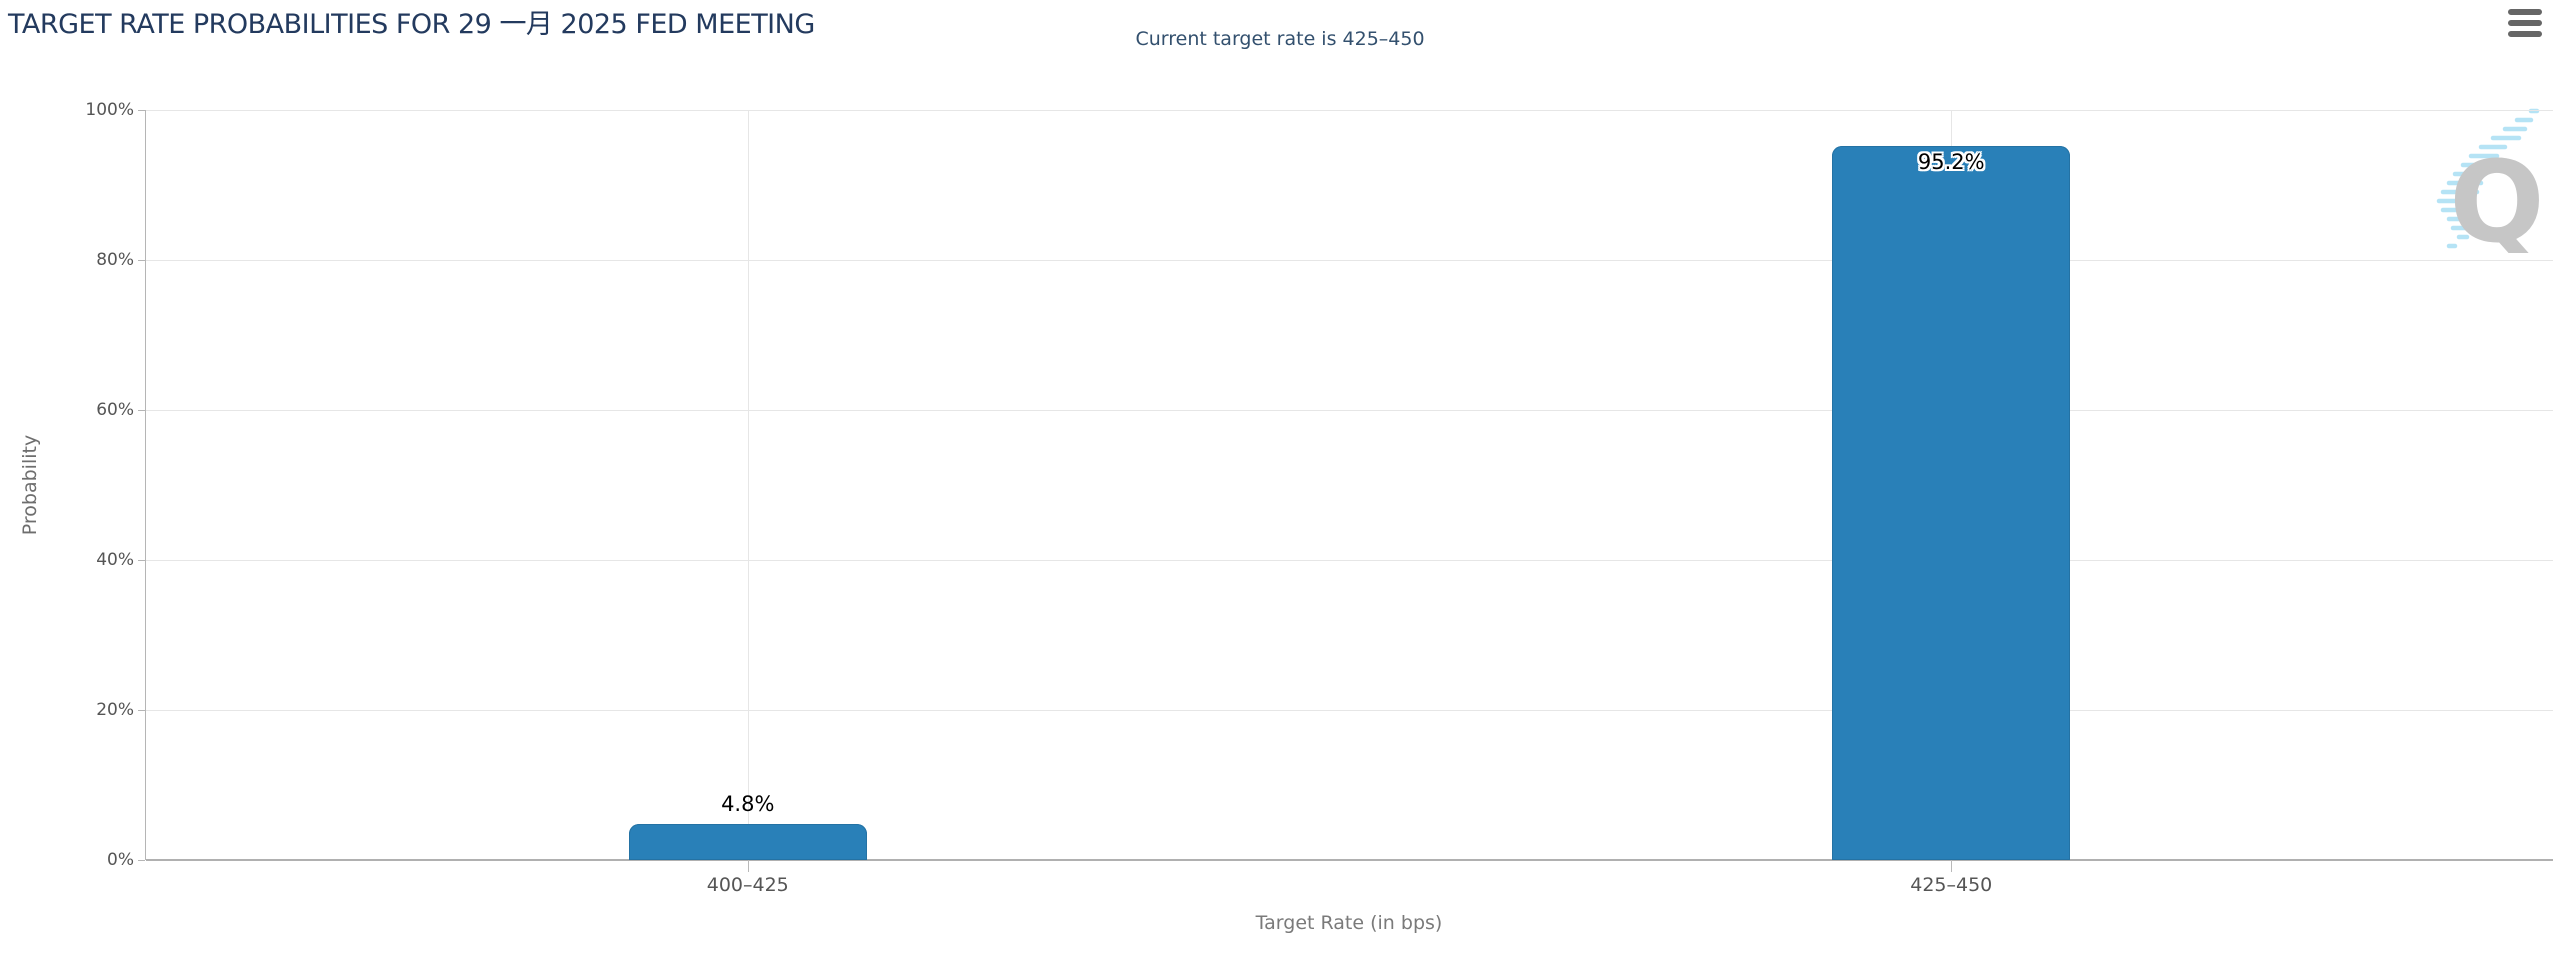  Describe the element at coordinates (1280, 39) in the screenshot. I see `chart-subtitle: Current target rate is 425–450` at that location.